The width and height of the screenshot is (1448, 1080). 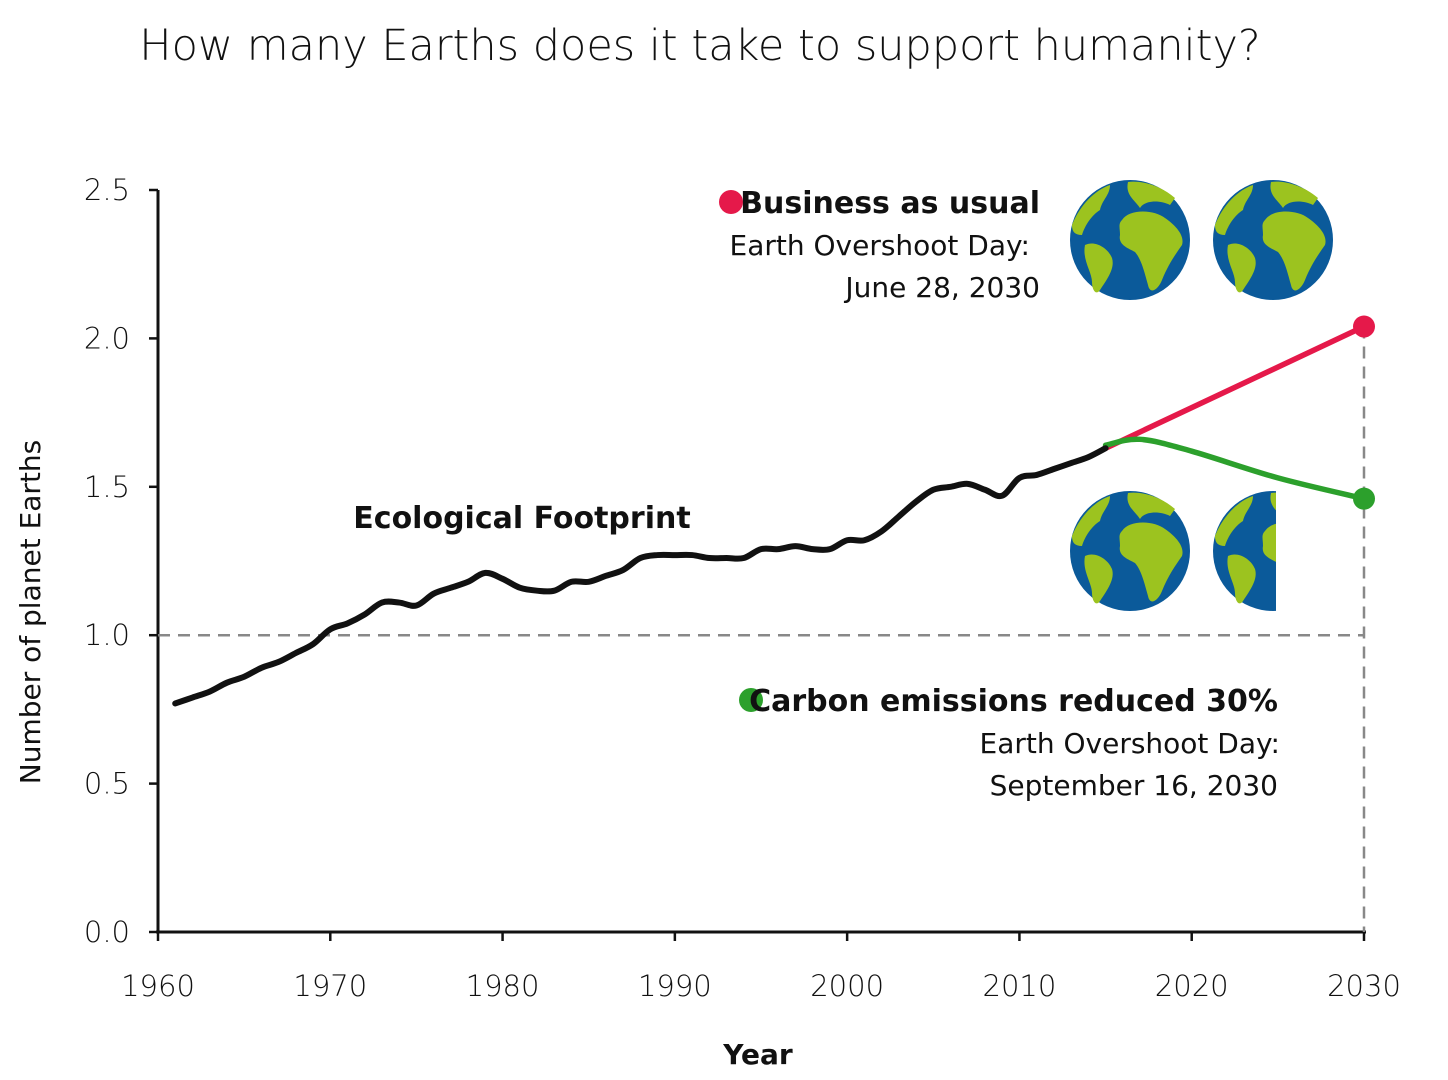 I want to click on reduced-legend-dot, so click(x=751, y=700).